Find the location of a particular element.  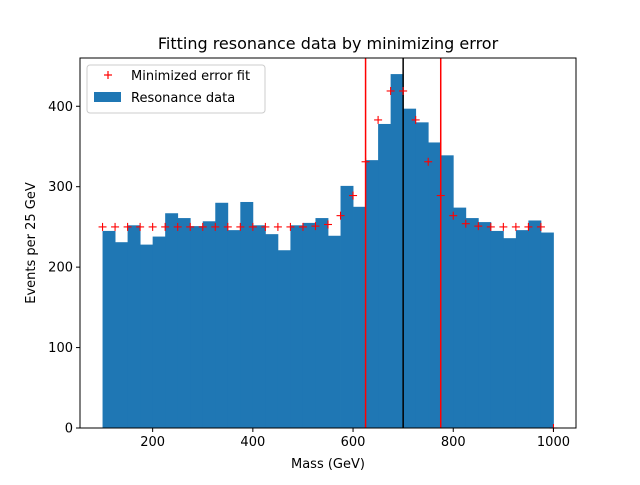

x-tick-label: 800 is located at coordinates (453, 442).